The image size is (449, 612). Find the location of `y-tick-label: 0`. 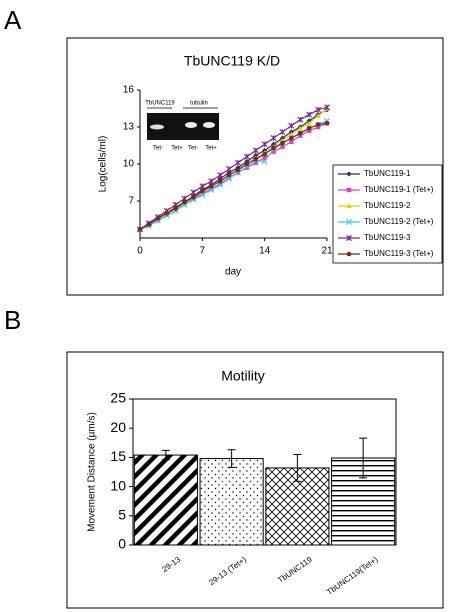

y-tick-label: 0 is located at coordinates (122, 544).